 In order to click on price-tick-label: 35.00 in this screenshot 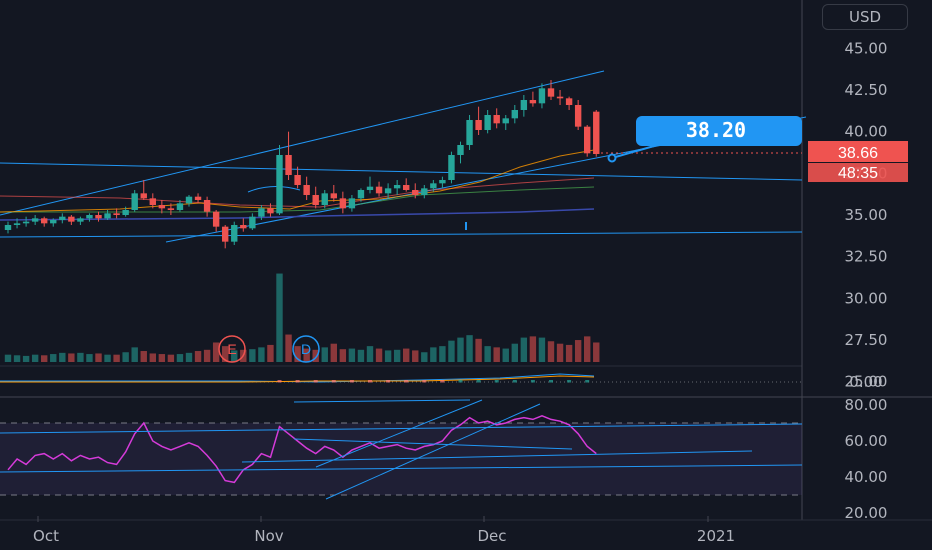, I will do `click(866, 215)`.